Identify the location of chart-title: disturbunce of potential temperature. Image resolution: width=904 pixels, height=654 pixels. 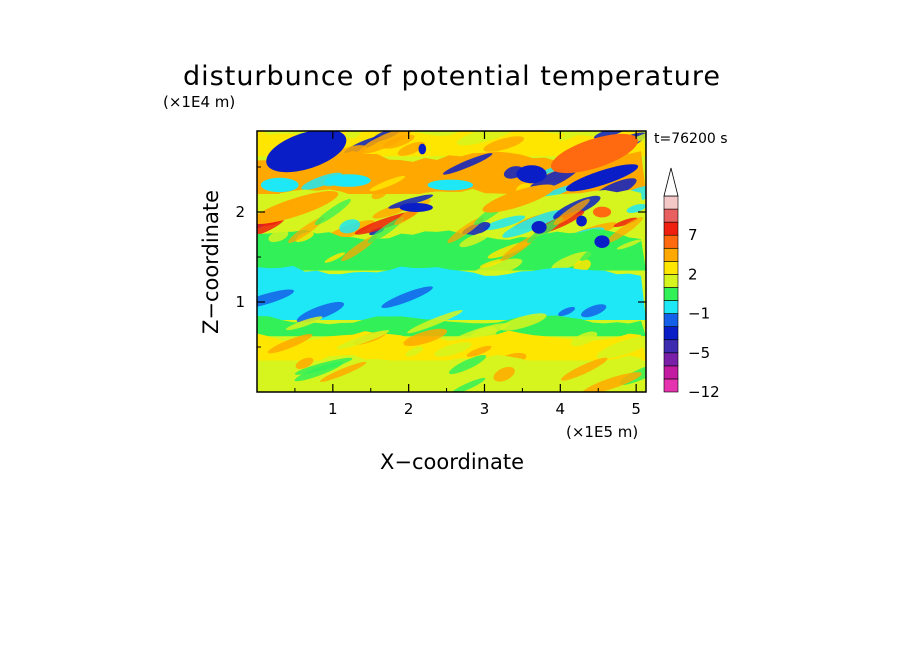
(452, 76).